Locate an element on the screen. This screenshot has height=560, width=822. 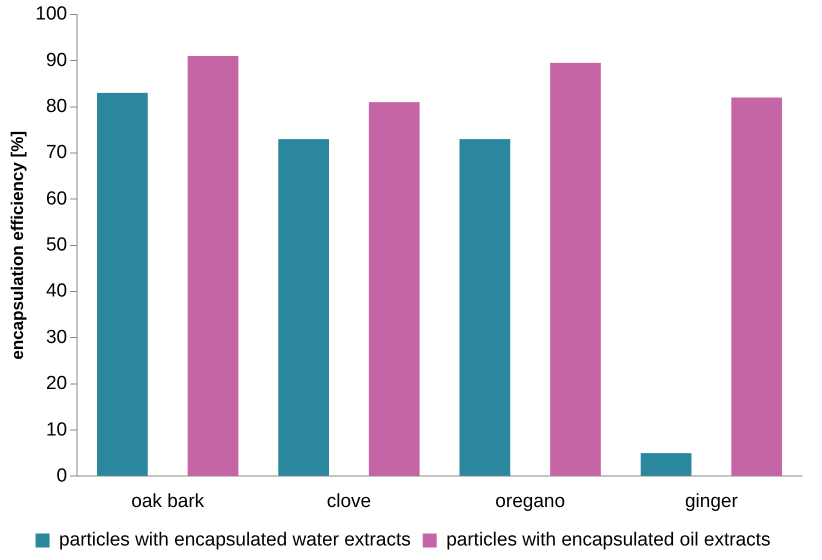
y-tick-label: 60 is located at coordinates (57, 199).